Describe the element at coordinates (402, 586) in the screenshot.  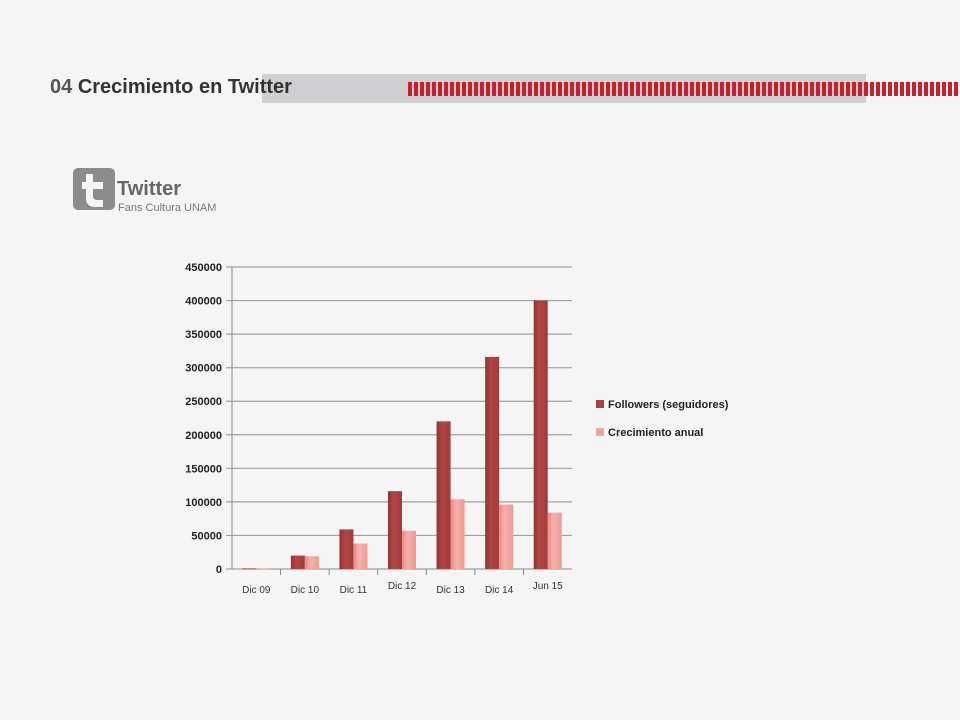
I see `x-category-label: Dic 12` at that location.